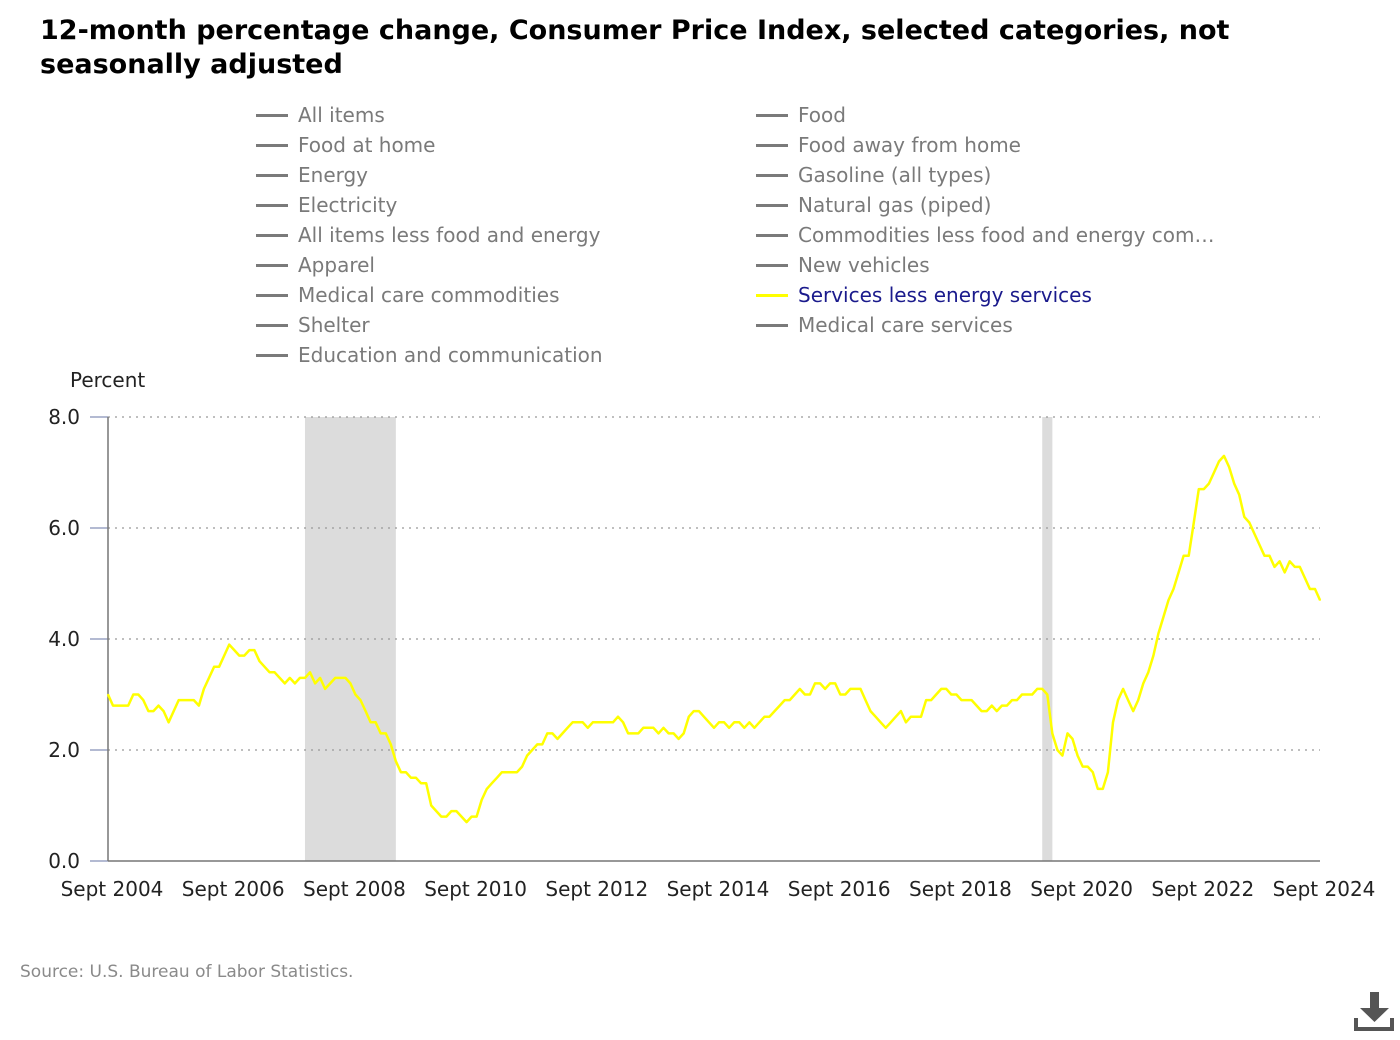 The width and height of the screenshot is (1400, 1040). What do you see at coordinates (905, 325) in the screenshot?
I see `legend-label: Medical care services` at bounding box center [905, 325].